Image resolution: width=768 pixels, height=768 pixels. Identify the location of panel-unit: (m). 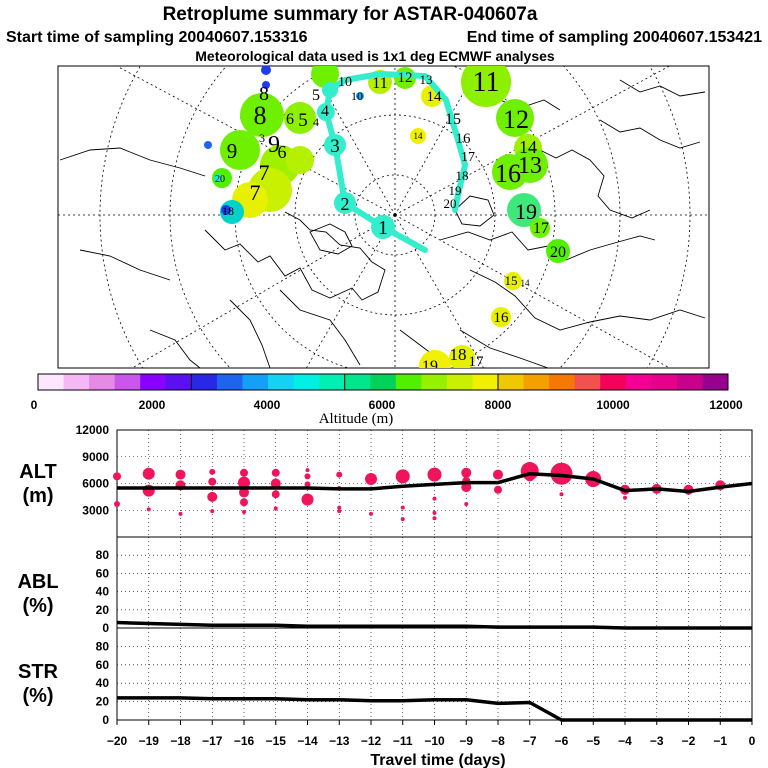
(37, 496).